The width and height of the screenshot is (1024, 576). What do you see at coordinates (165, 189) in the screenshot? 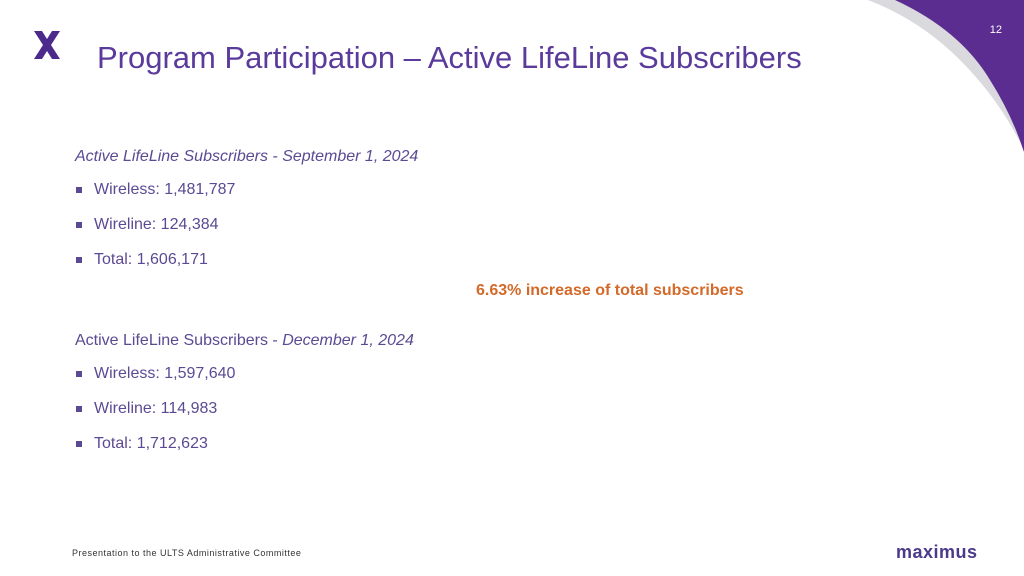
I see `list-item-text: Wireless: 1,481,787` at bounding box center [165, 189].